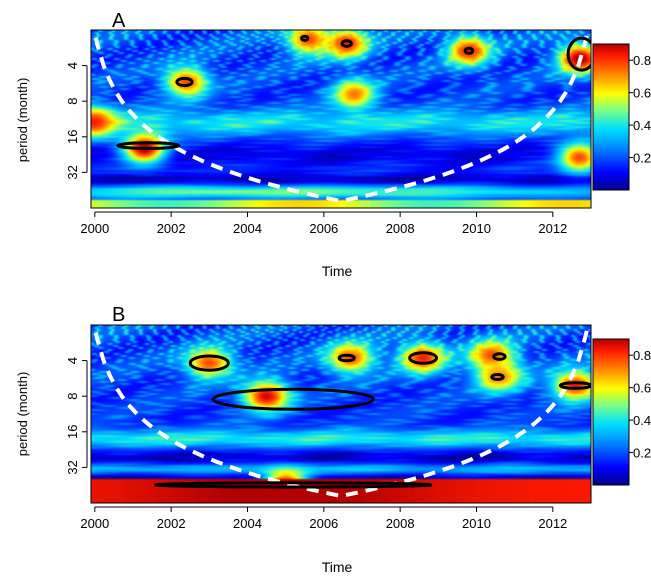 Image resolution: width=651 pixels, height=577 pixels. What do you see at coordinates (611, 117) in the screenshot?
I see `colorbar-a` at bounding box center [611, 117].